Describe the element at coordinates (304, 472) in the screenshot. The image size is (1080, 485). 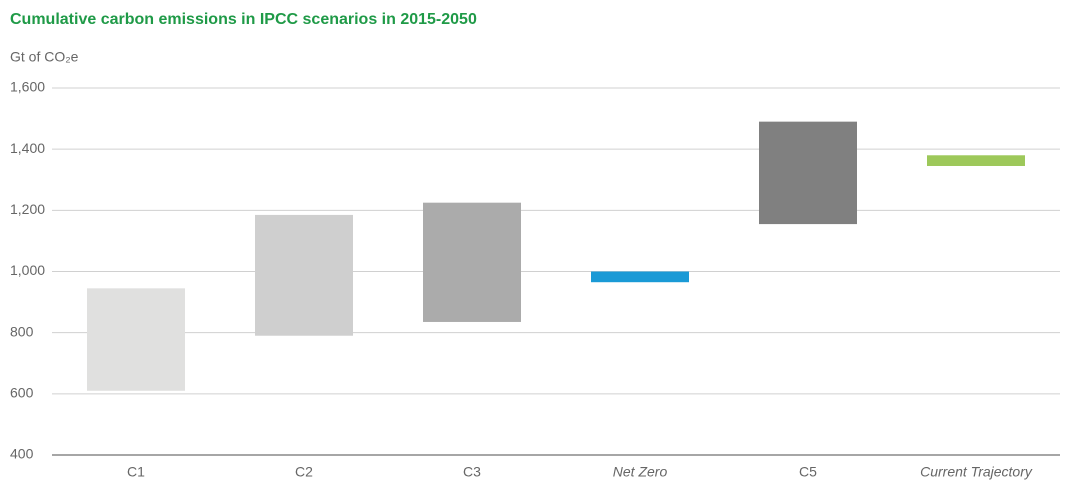
I see `x-tick-label: C2` at that location.